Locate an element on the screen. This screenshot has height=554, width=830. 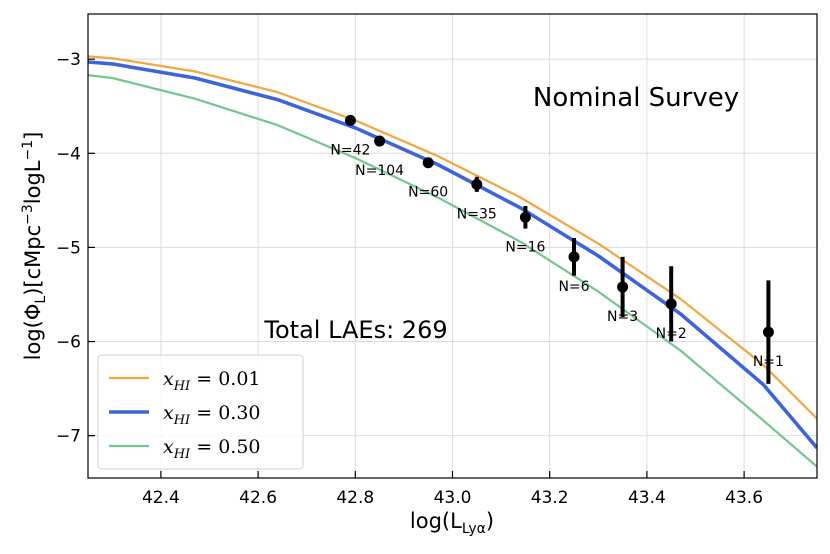
count-label-7: N=2 is located at coordinates (671, 334).